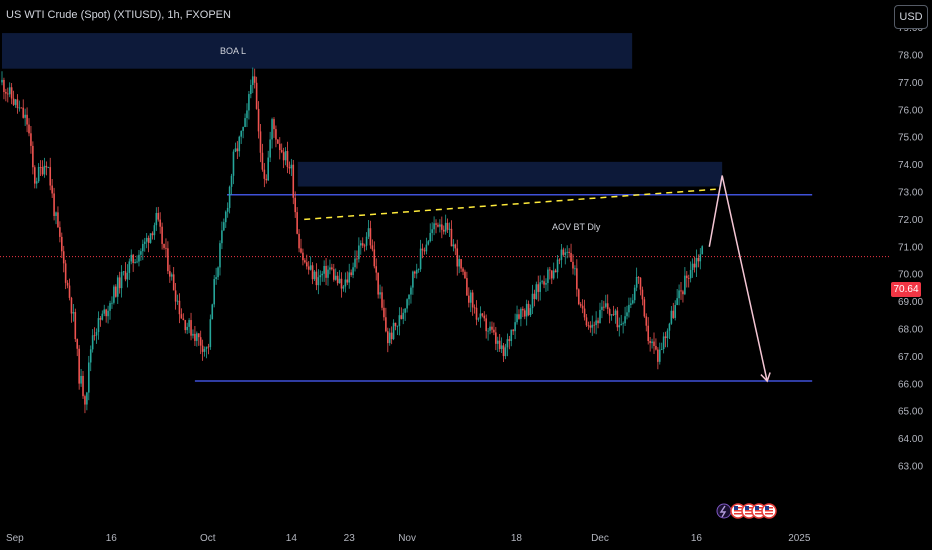 The height and width of the screenshot is (550, 932). What do you see at coordinates (350, 538) in the screenshot?
I see `x-tick-label: 23` at bounding box center [350, 538].